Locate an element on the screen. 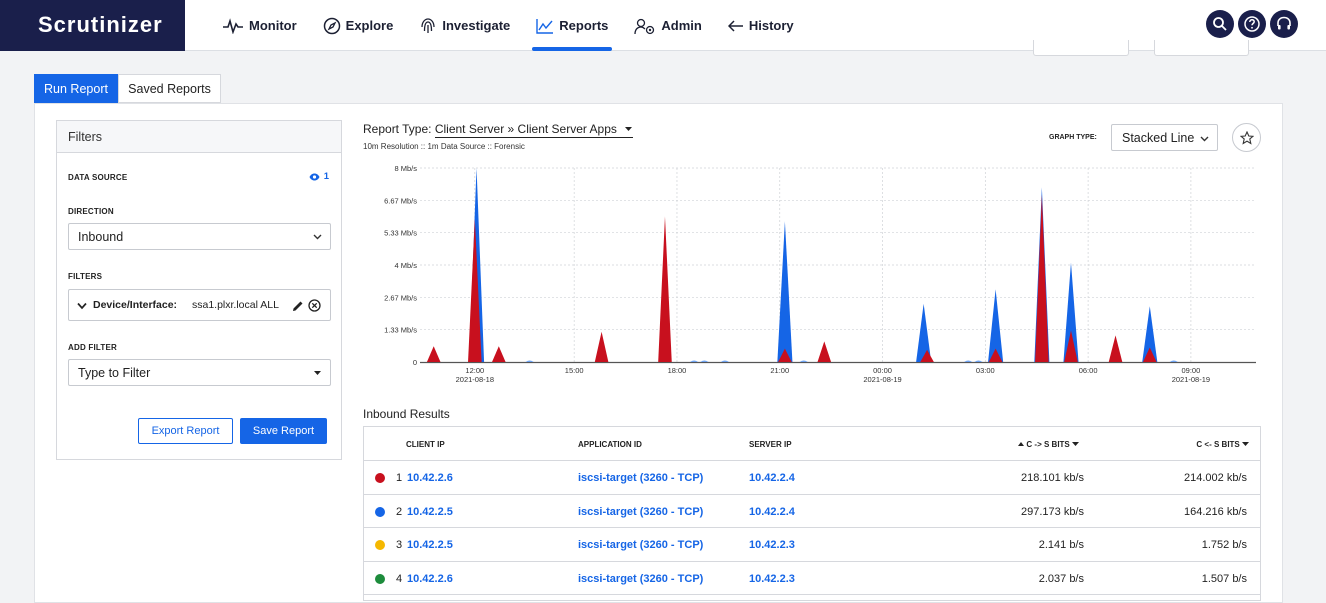 The image size is (1326, 603). col-application-id: APPLICATION ID is located at coordinates (610, 444).